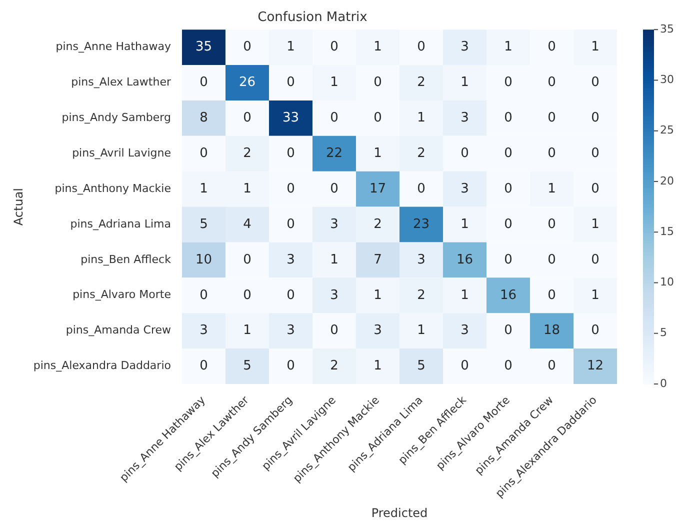 This screenshot has height=529, width=689. I want to click on y-tick-label: pins_Anthony Mackie, so click(113, 188).